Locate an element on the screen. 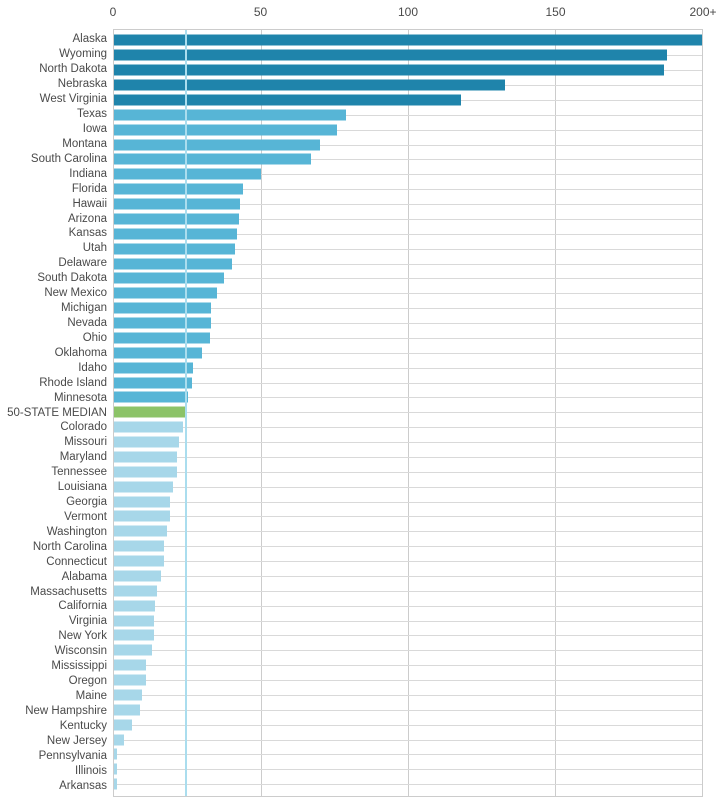 Image resolution: width=722 pixels, height=812 pixels. x-axis-tick: 200+ is located at coordinates (703, 12).